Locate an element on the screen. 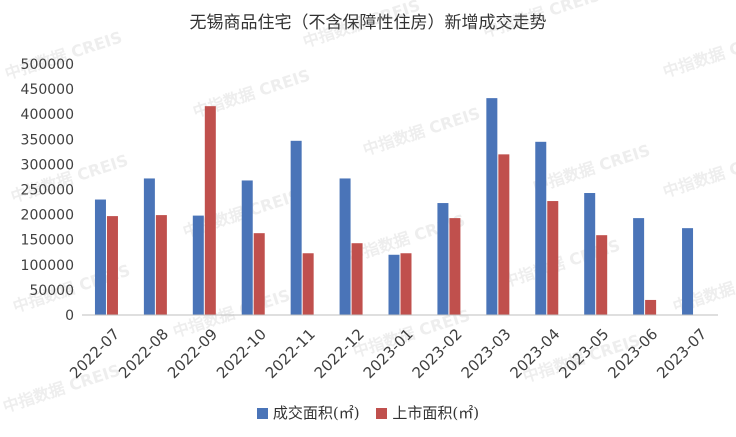  y-tick-label: 100000 is located at coordinates (47, 266).